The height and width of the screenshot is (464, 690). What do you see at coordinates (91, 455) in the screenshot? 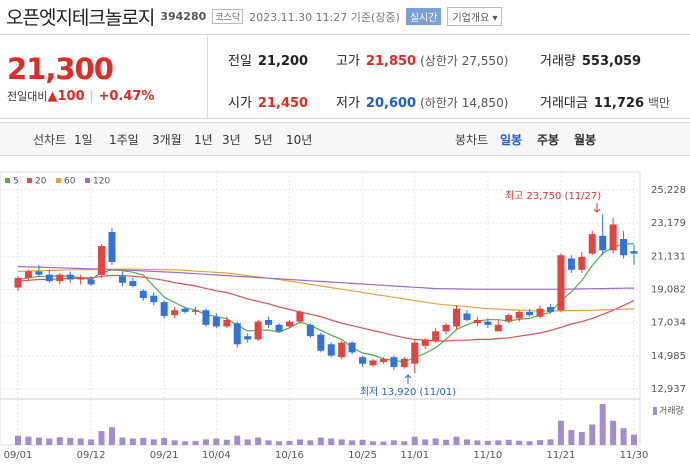
I see `x-tick-label: 09/12` at bounding box center [91, 455].